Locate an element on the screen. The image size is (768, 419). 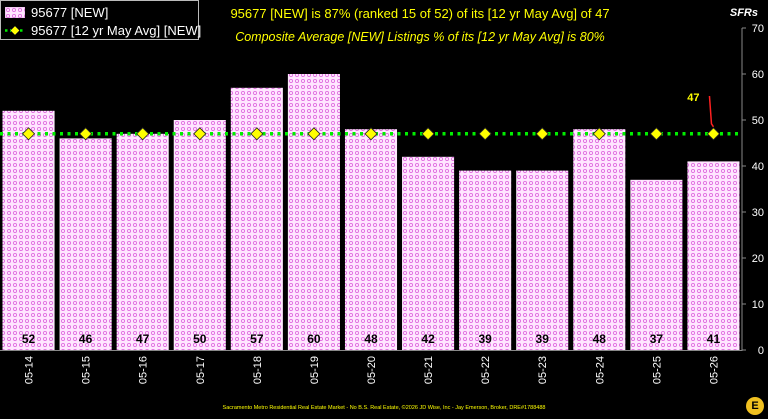
y-axis: 0 10 20 30 40 50 60 70 is located at coordinates (752, 190).